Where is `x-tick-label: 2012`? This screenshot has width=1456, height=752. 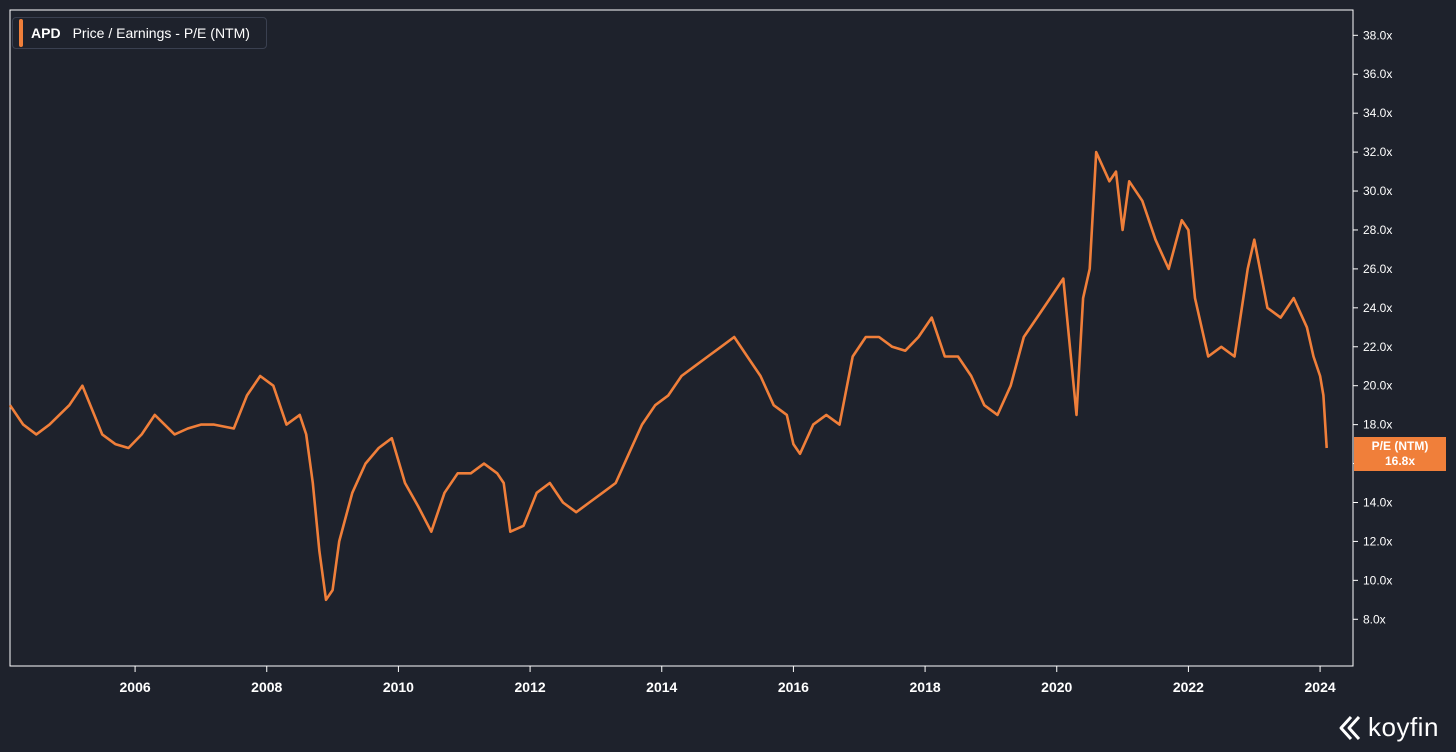
x-tick-label: 2012 is located at coordinates (530, 687).